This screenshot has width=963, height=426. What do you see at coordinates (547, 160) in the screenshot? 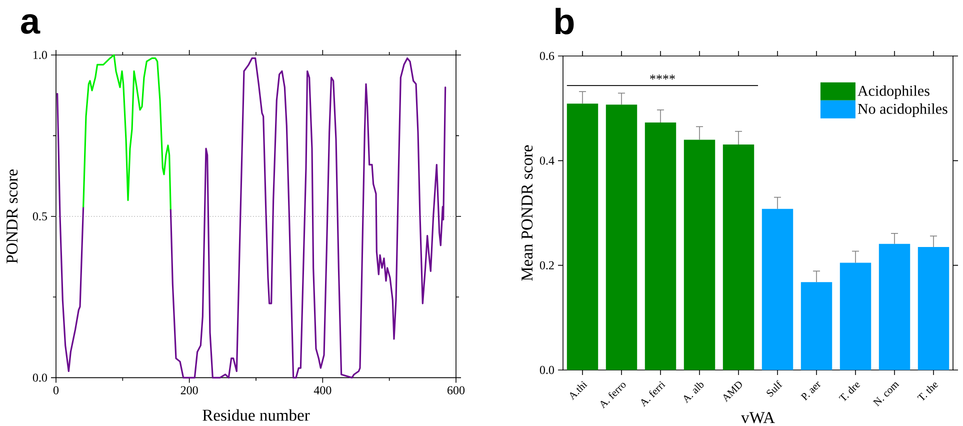
I see `y-tick-label: 0.4` at bounding box center [547, 160].